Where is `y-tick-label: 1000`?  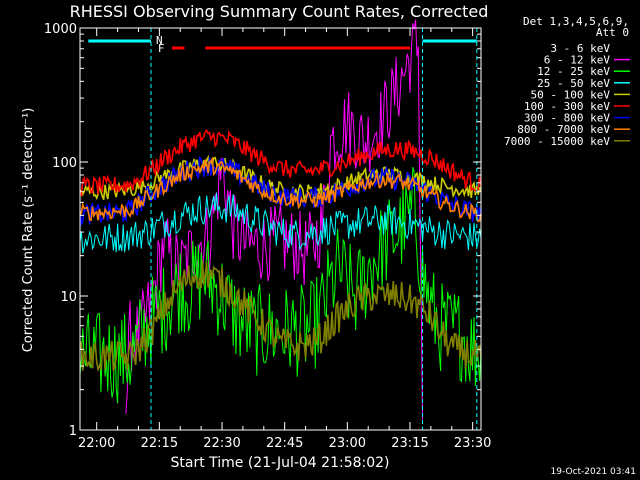 y-tick-label: 1000 is located at coordinates (60, 29).